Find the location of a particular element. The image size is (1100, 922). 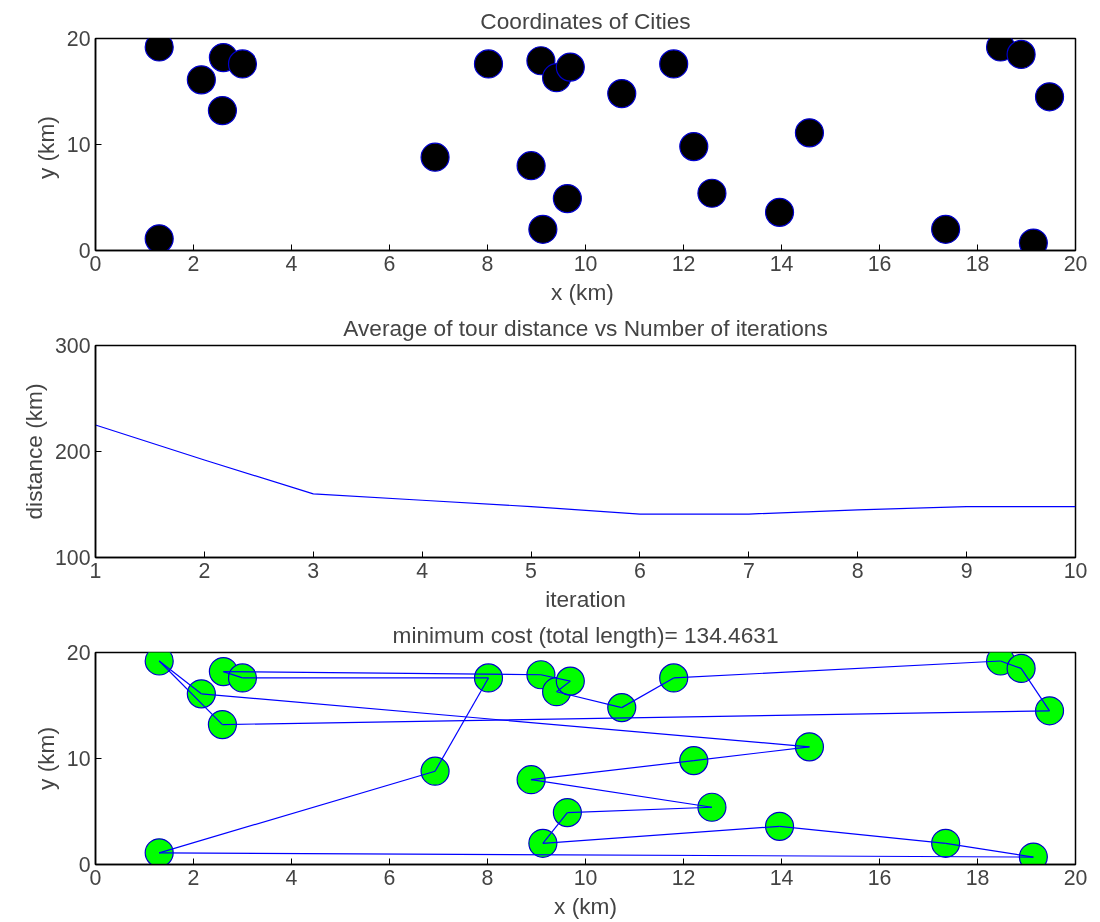

chart-title: Average of tour distance vs Number of iterations is located at coordinates (585, 327).